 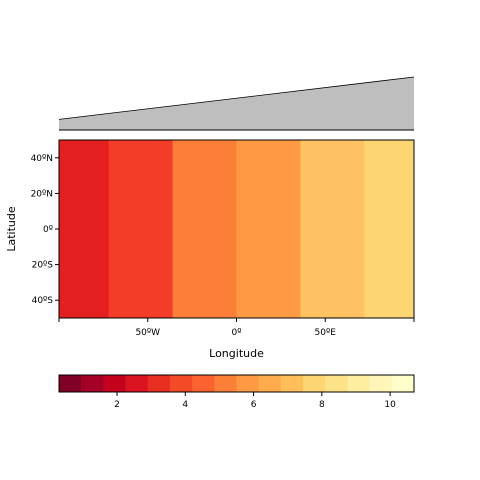 What do you see at coordinates (43, 266) in the screenshot?
I see `y-tick-label: 20ºS` at bounding box center [43, 266].